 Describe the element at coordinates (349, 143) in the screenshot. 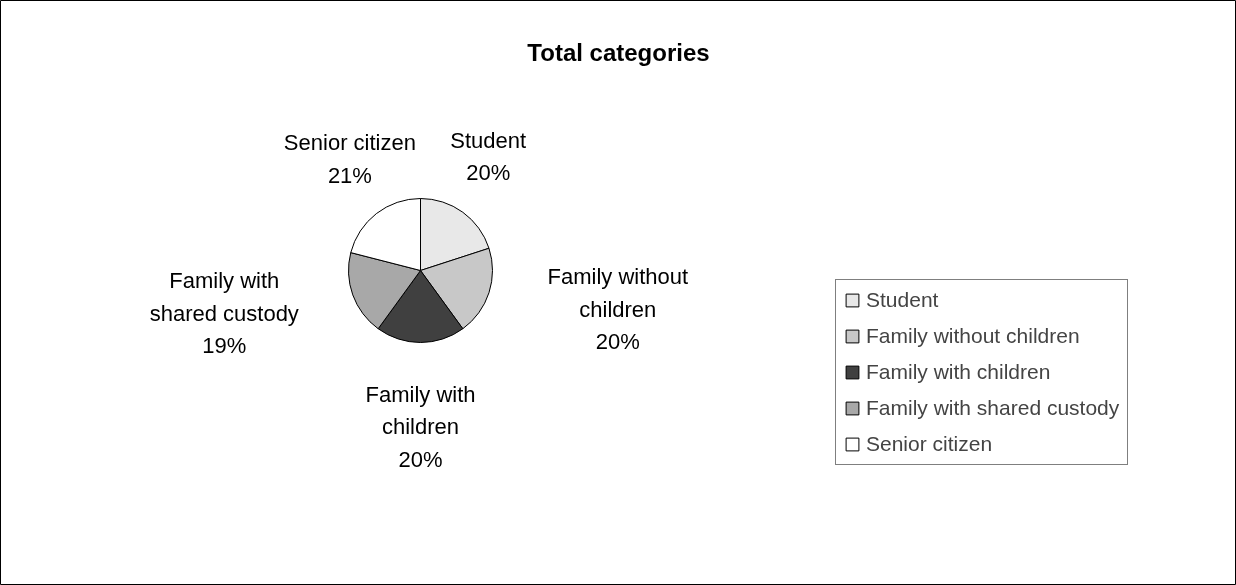

I see `slice-label: Senior citizen` at that location.